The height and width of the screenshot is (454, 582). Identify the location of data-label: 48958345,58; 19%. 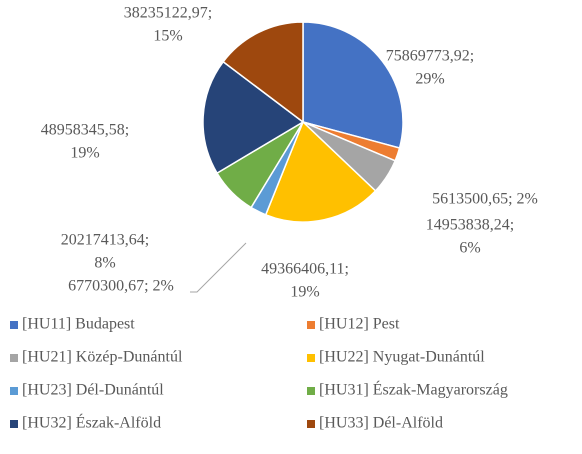
(85, 141).